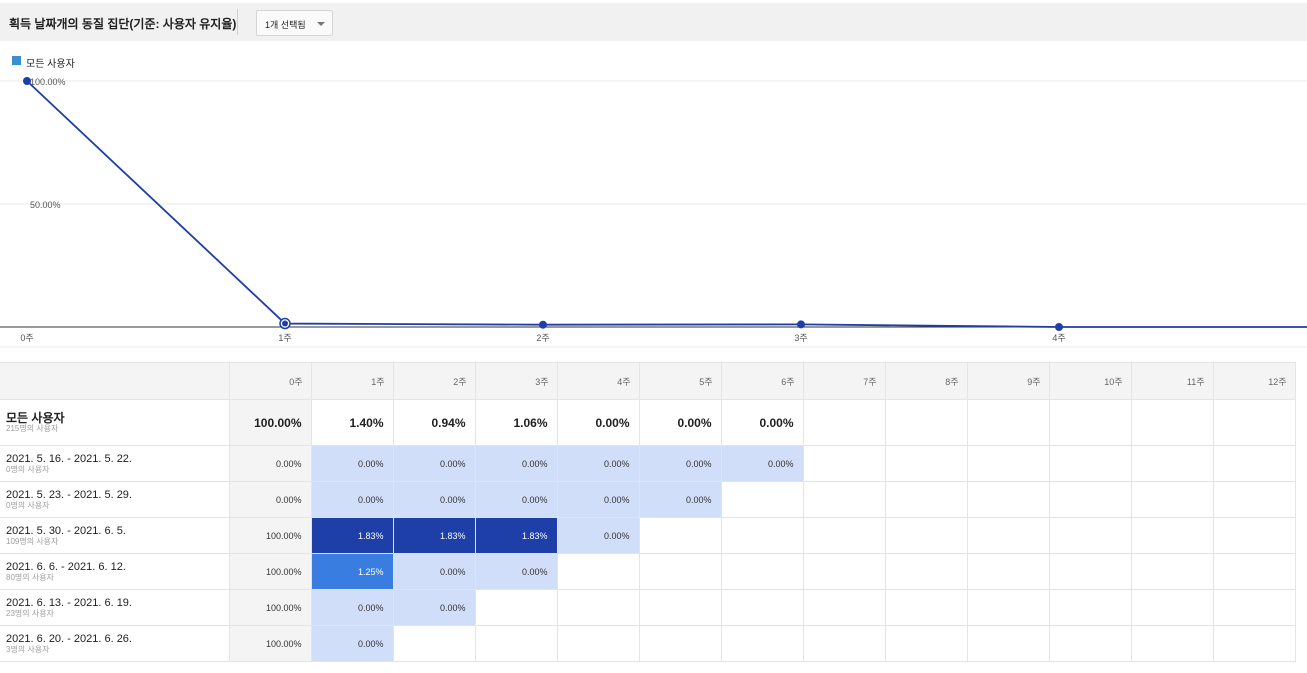 The height and width of the screenshot is (673, 1307). What do you see at coordinates (352, 571) in the screenshot?
I see `retention-cell: 1.25%` at bounding box center [352, 571].